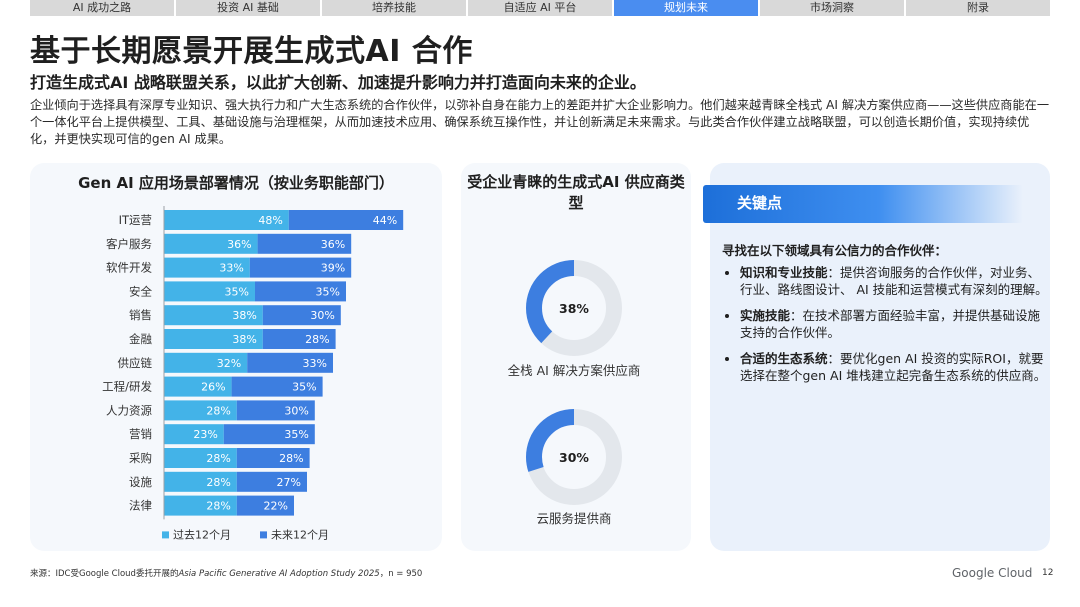 The height and width of the screenshot is (607, 1080). I want to click on category-label: 销售, so click(140, 315).